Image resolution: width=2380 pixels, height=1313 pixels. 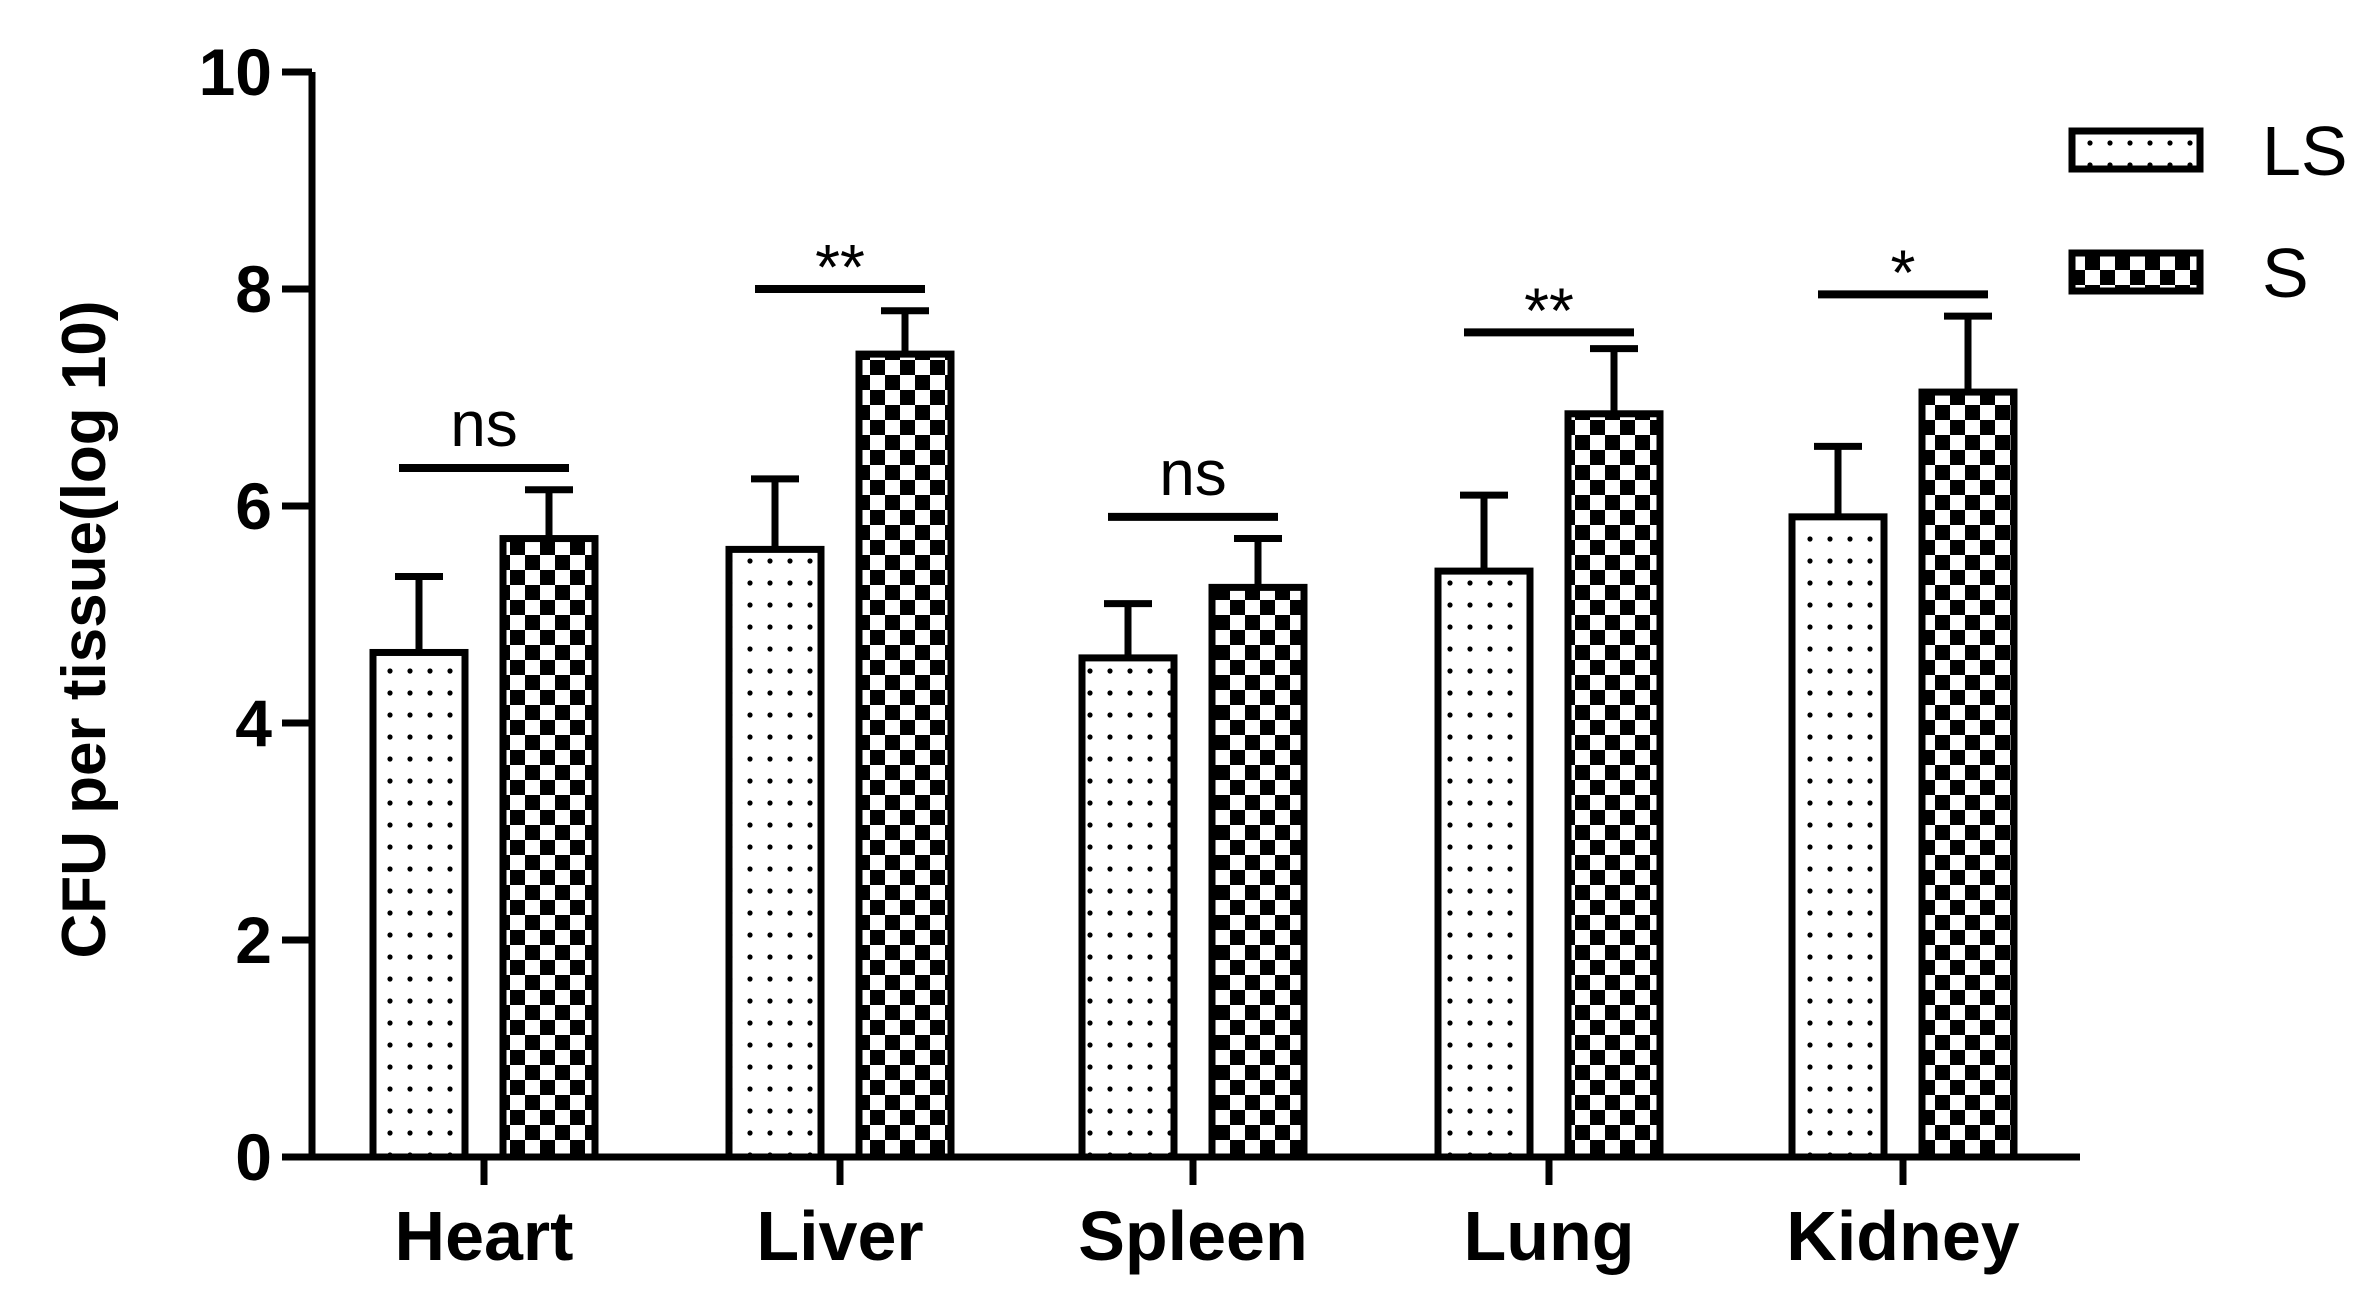 What do you see at coordinates (2208, 212) in the screenshot?
I see `legend: LS S` at bounding box center [2208, 212].